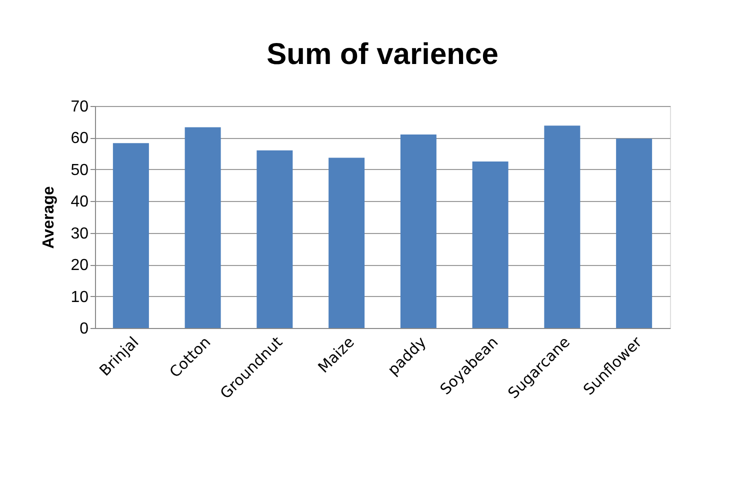 The height and width of the screenshot is (490, 742). Describe the element at coordinates (79, 233) in the screenshot. I see `y-tick-label: 30` at that location.